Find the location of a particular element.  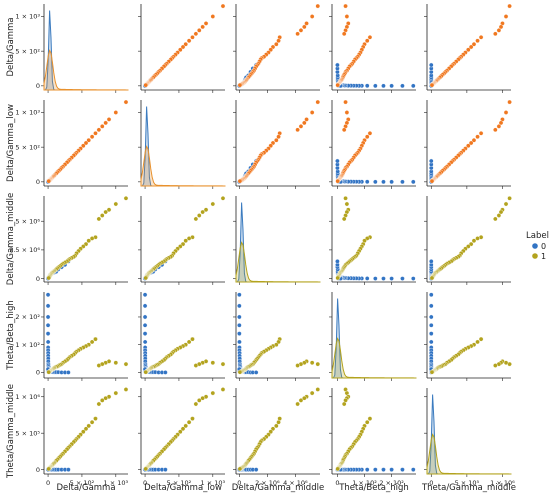

y-tick-label: 5 × 10⁵ is located at coordinates (27, 433).